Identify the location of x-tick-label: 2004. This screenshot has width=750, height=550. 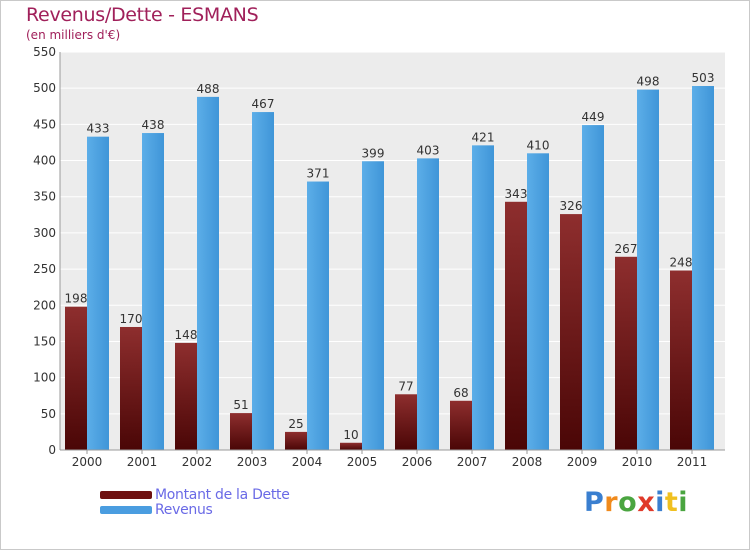
(307, 462).